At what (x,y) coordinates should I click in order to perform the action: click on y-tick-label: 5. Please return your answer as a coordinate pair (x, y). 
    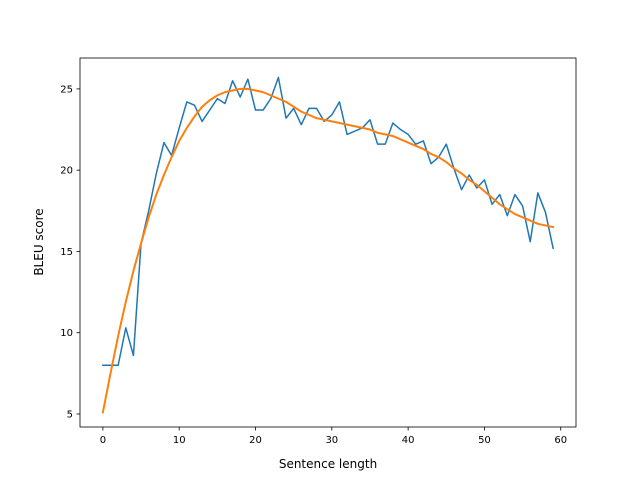
    Looking at the image, I should click on (70, 414).